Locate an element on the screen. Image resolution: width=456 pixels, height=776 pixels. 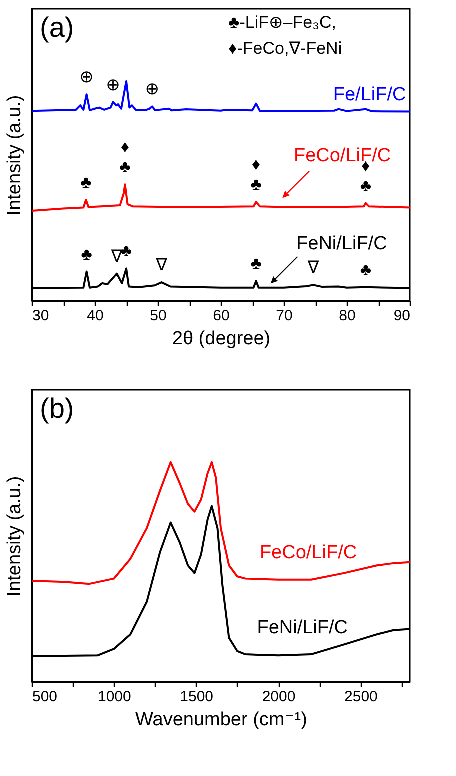
x-axis-title: Wavenumber (cm⁻¹) is located at coordinates (222, 720).